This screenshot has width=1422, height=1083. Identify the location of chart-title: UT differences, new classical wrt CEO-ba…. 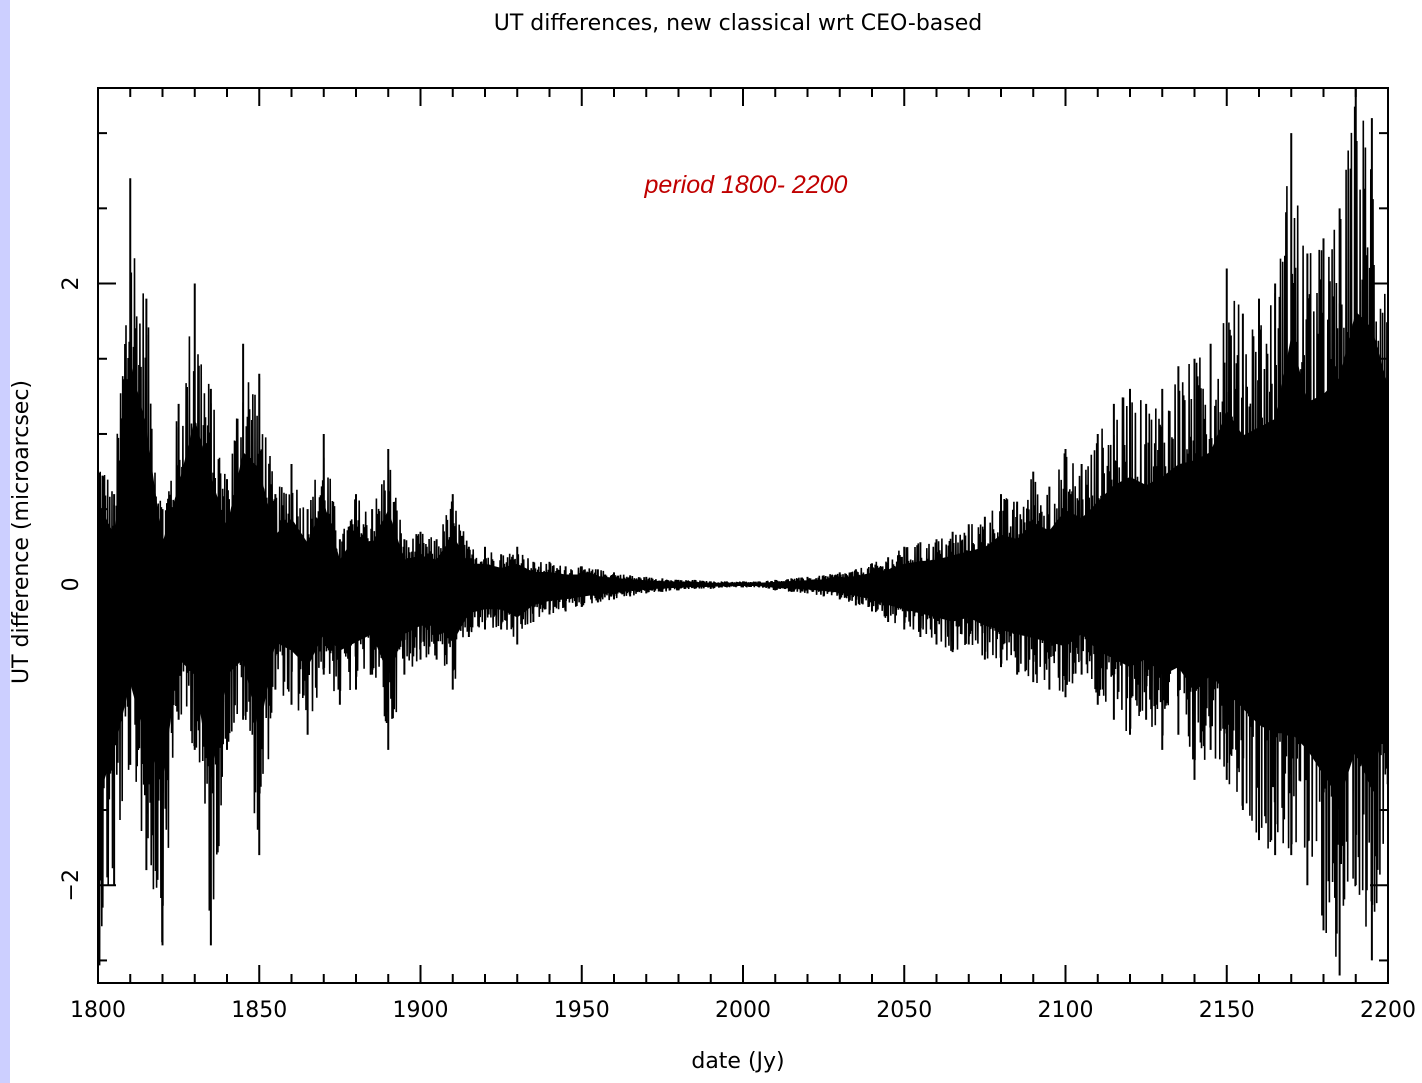
(738, 23).